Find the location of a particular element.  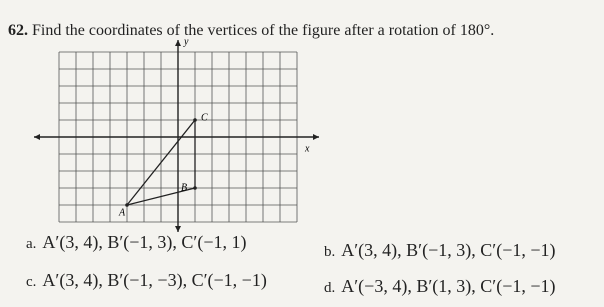

choice-label: d. is located at coordinates (330, 288).